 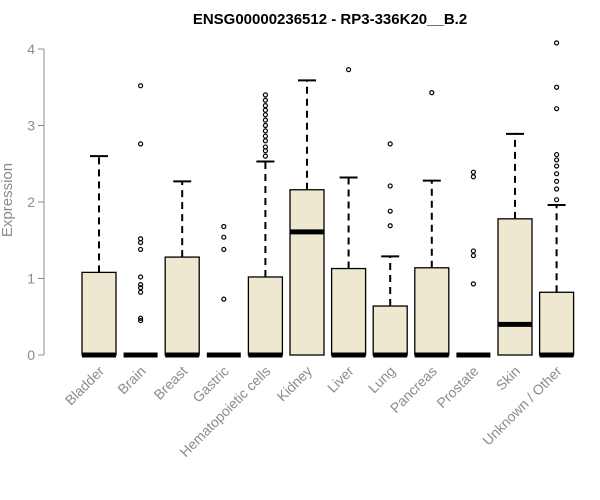 I want to click on box-skin, so click(x=515, y=244).